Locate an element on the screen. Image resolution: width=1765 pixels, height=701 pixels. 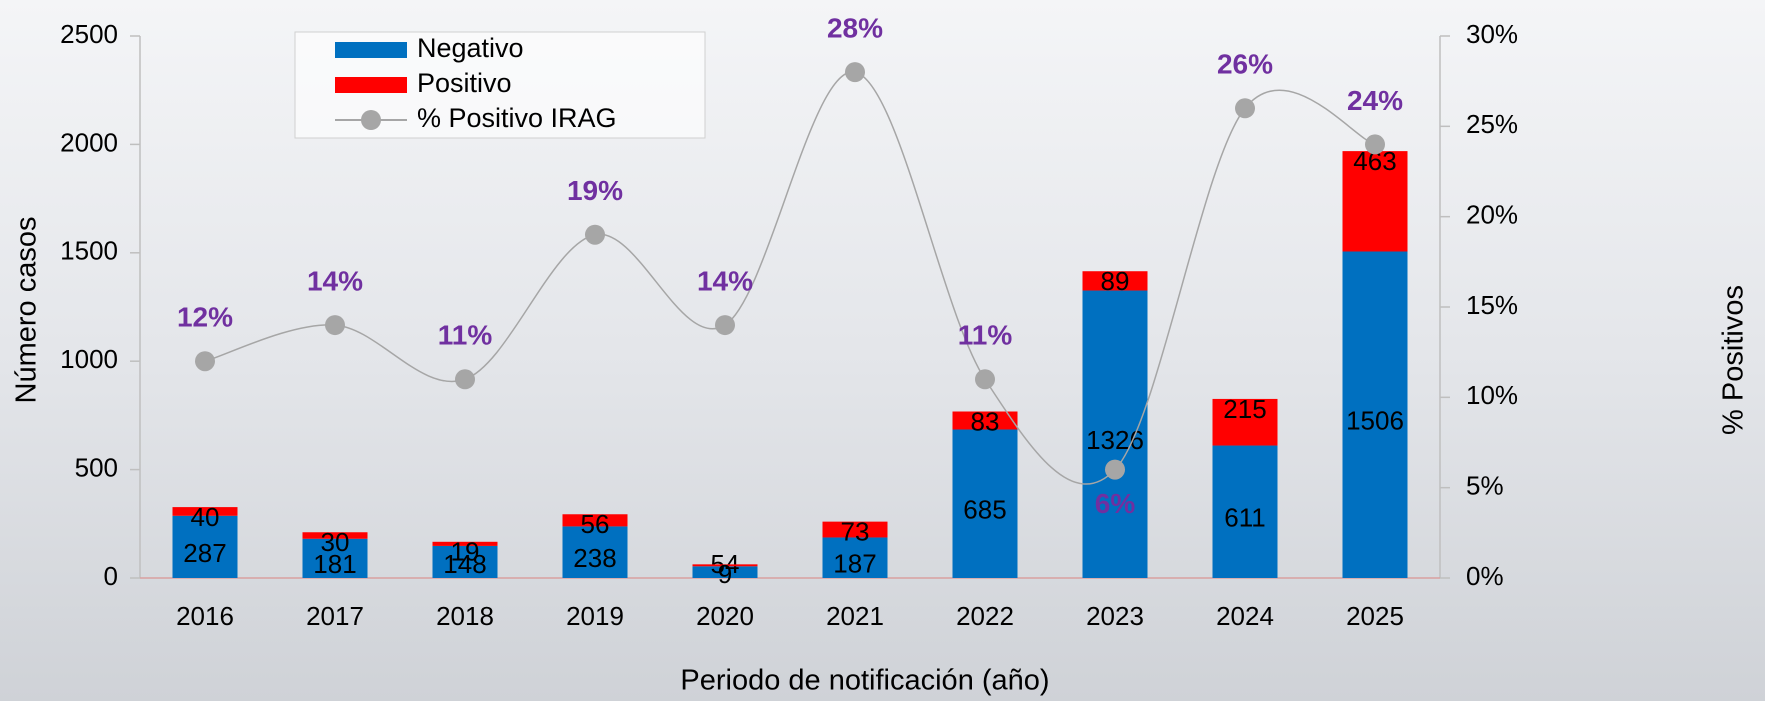
legend-marker is located at coordinates (371, 120).